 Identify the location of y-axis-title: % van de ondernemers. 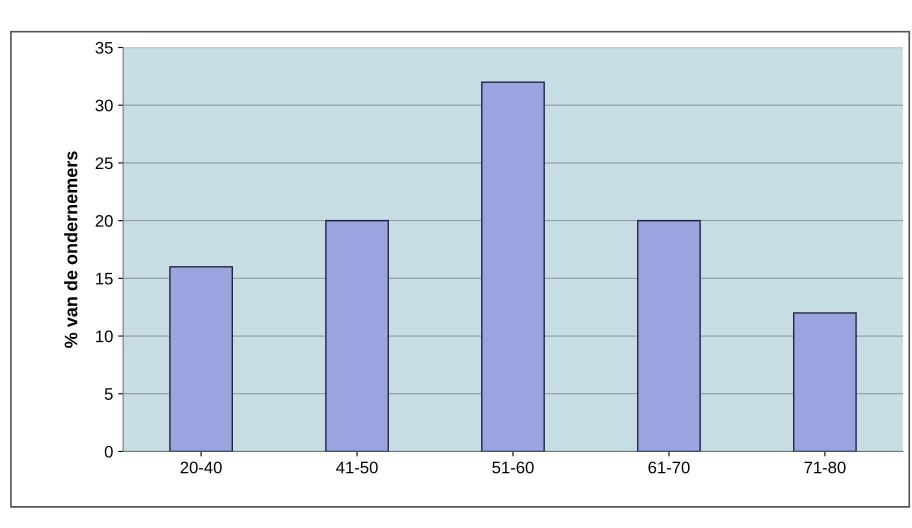
(71, 249).